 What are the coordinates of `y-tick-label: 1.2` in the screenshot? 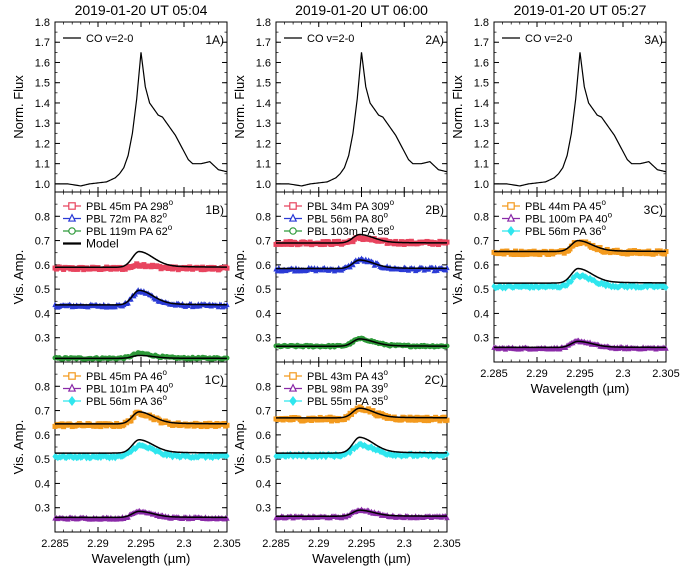 It's located at (263, 144).